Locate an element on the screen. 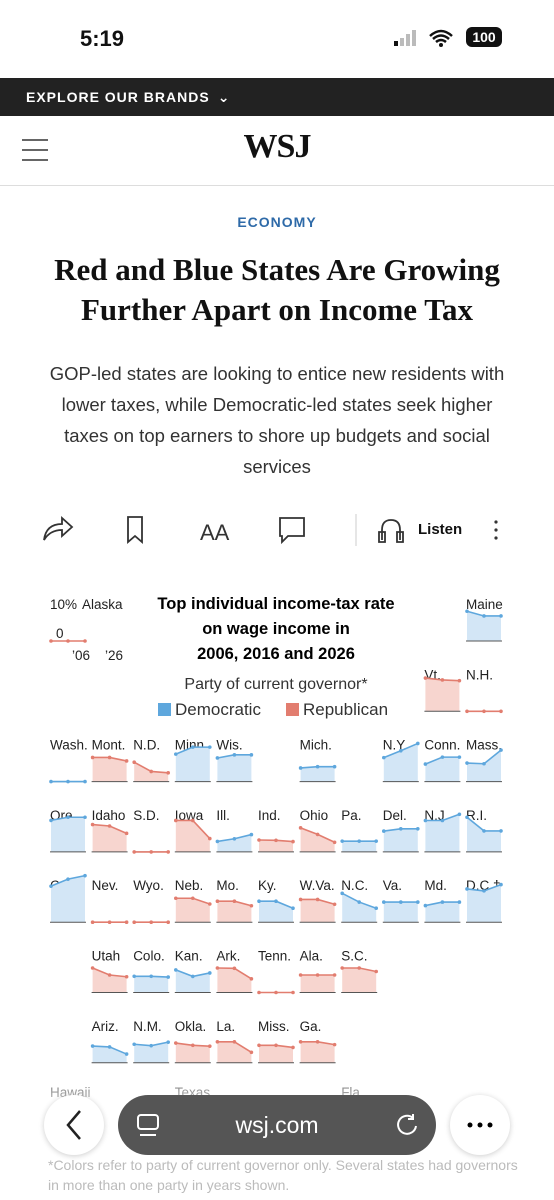 This screenshot has width=554, height=1200. more-button is located at coordinates (480, 1125).